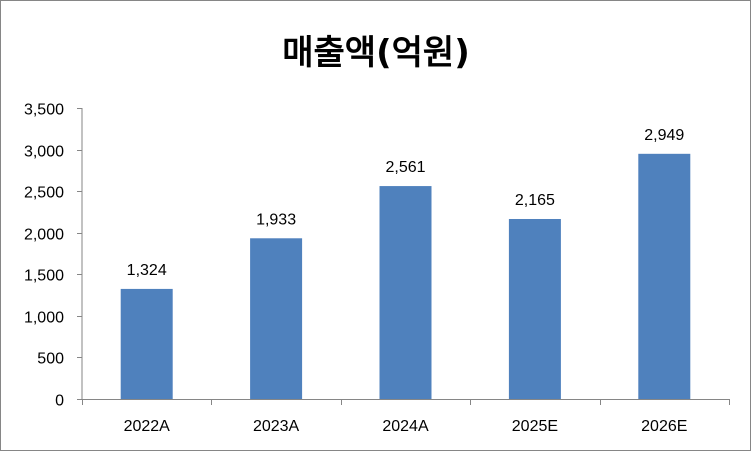 This screenshot has height=452, width=751. Describe the element at coordinates (534, 308) in the screenshot. I see `bar-2025E` at that location.